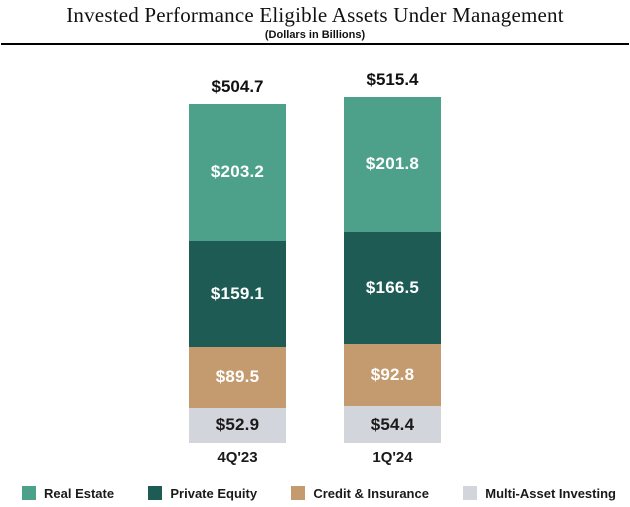 Image resolution: width=630 pixels, height=507 pixels. I want to click on legend-label-credit-insurance: Credit & Insurance, so click(371, 493).